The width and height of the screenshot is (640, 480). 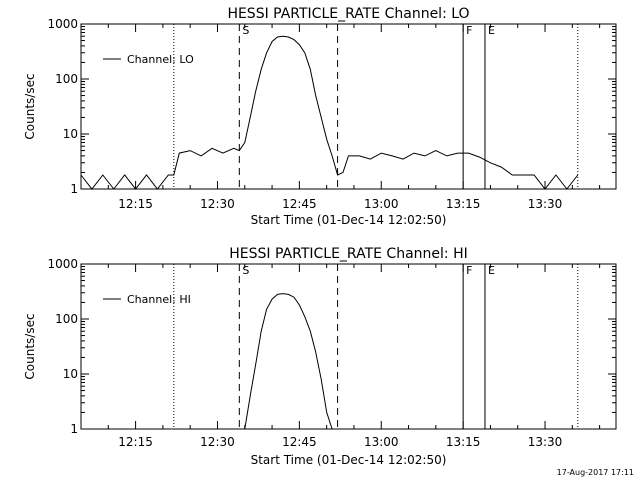 I want to click on legend-label: Channel: LO, so click(x=160, y=59).